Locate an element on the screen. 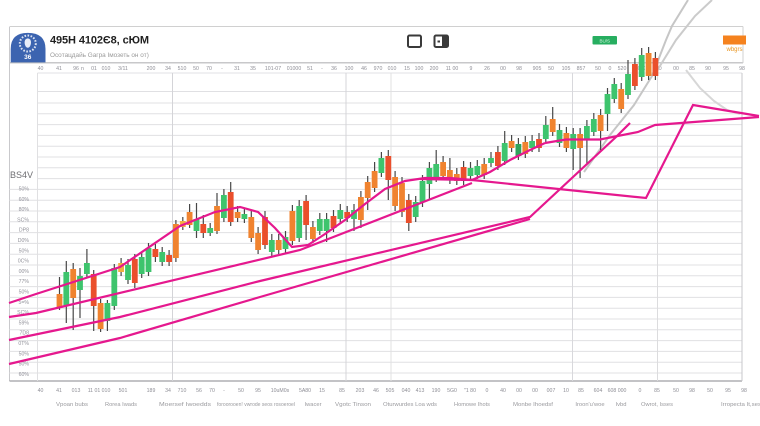 The width and height of the screenshot is (760, 426). svg-text: 01000 is located at coordinates (294, 69).